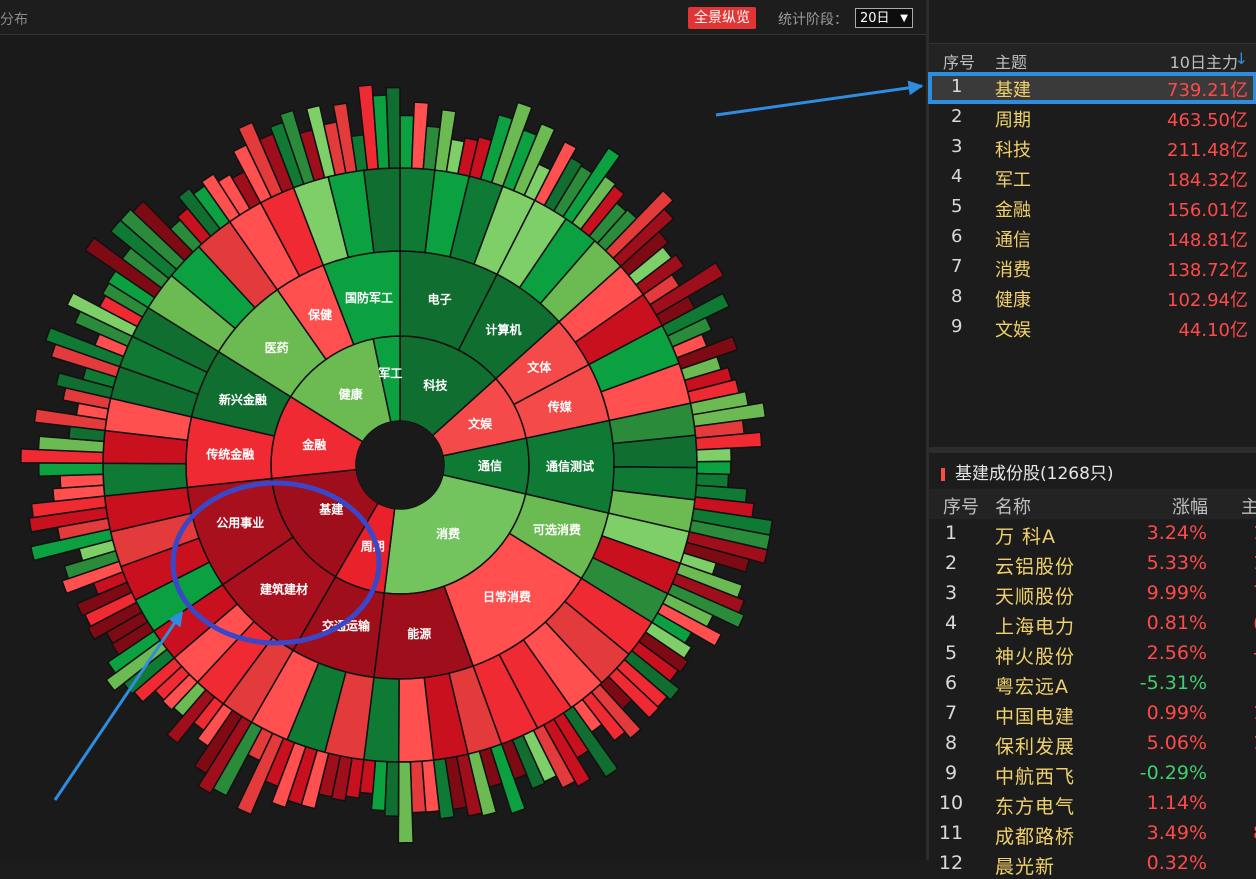 This screenshot has width=1256, height=879. I want to click on constituents-title-text: 基建成份股(1268只), so click(1034, 474).